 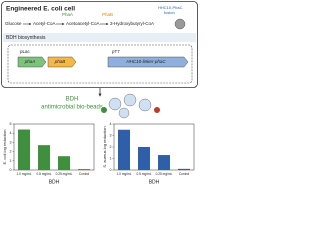 I want to click on protein-icon, so click(x=180, y=24).